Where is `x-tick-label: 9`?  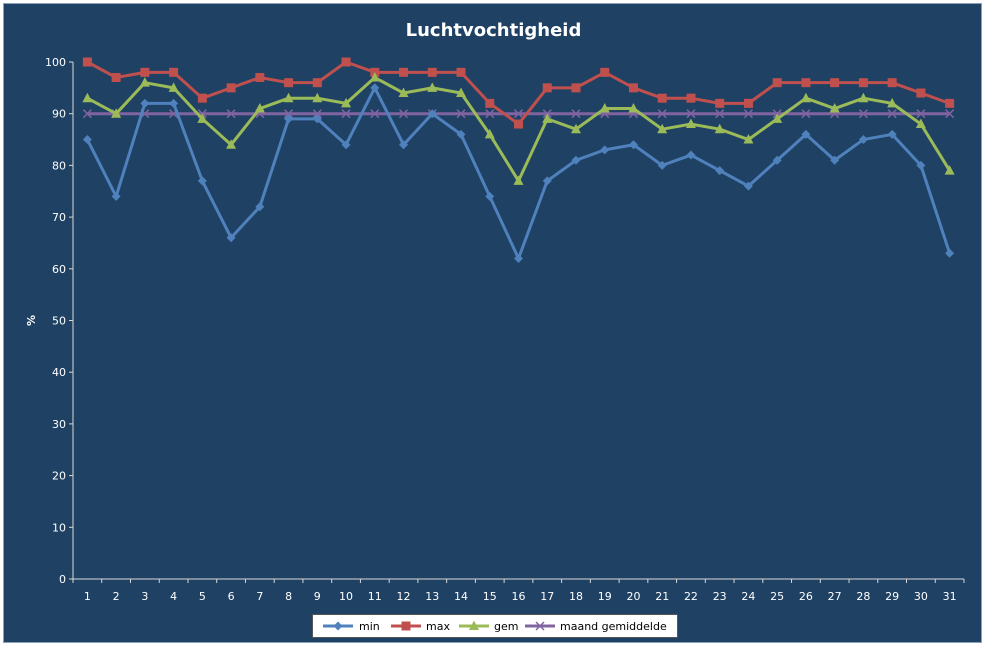 x-tick-label: 9 is located at coordinates (317, 596).